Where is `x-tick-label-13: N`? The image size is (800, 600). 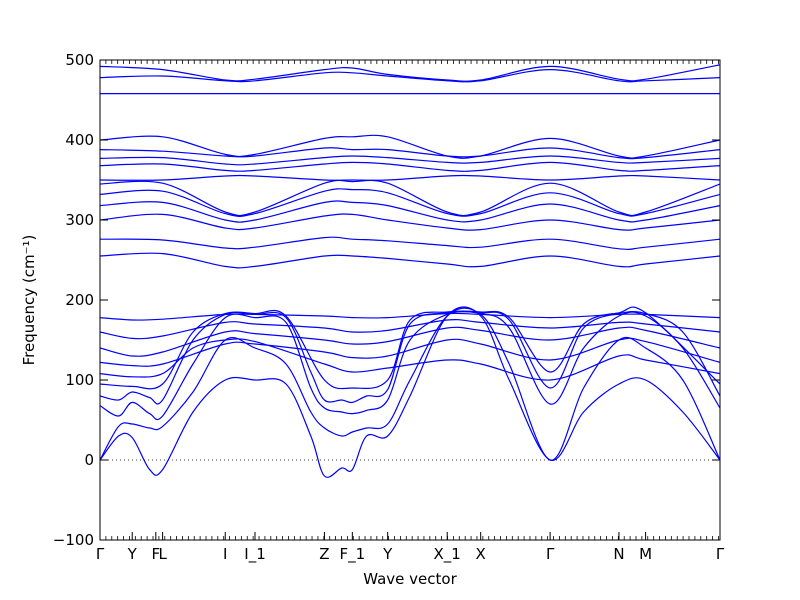
x-tick-label-13: N is located at coordinates (618, 554).